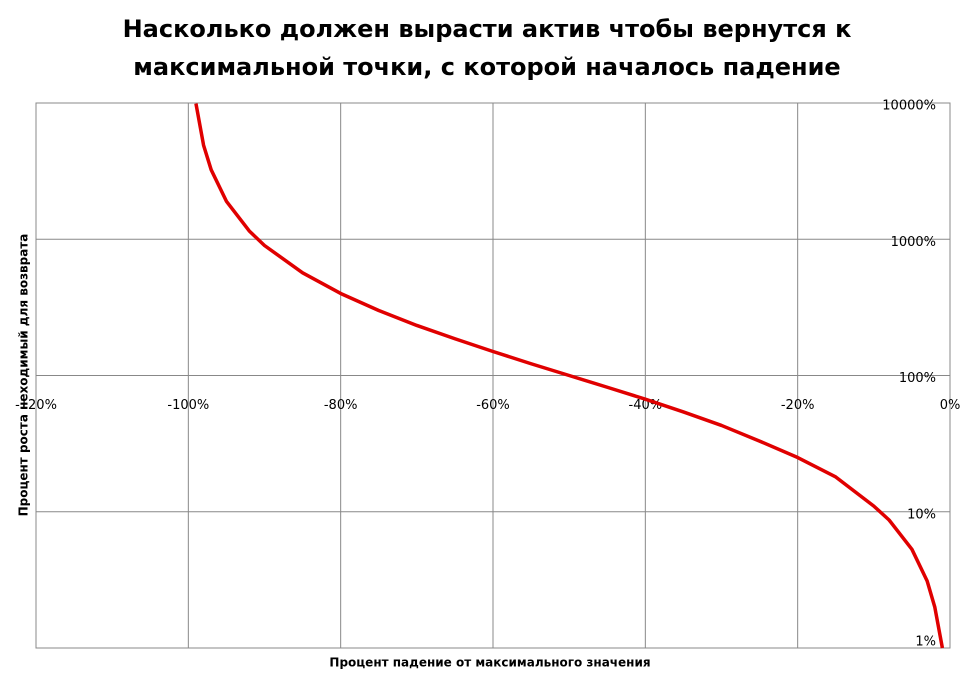  What do you see at coordinates (909, 106) in the screenshot?
I see `y-tick-label: 10000%` at bounding box center [909, 106].